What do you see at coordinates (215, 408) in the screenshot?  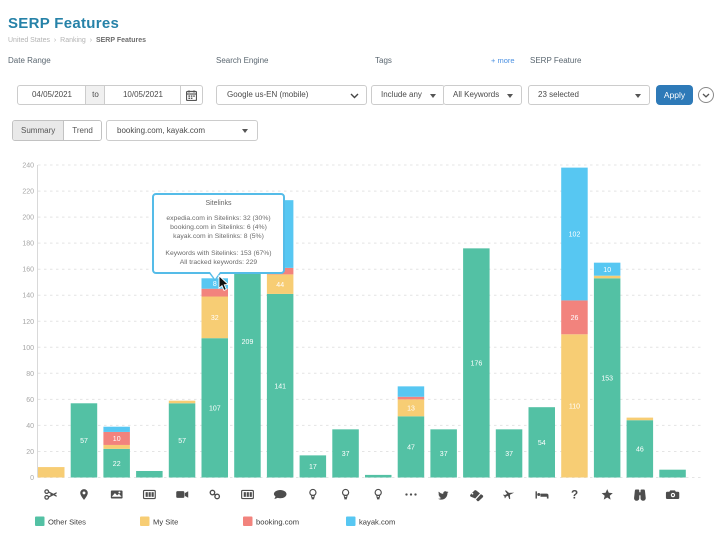 I see `svg-text: 107` at bounding box center [215, 408].